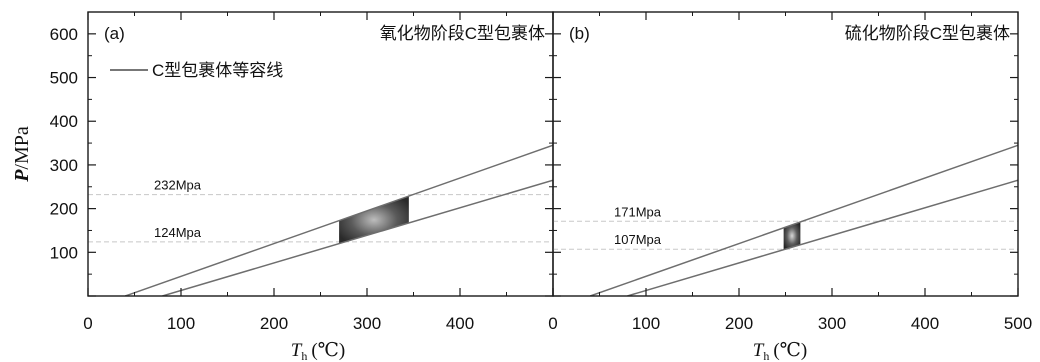  I want to click on panel-a-title: 氧化物阶段C型包裹体, so click(462, 33).